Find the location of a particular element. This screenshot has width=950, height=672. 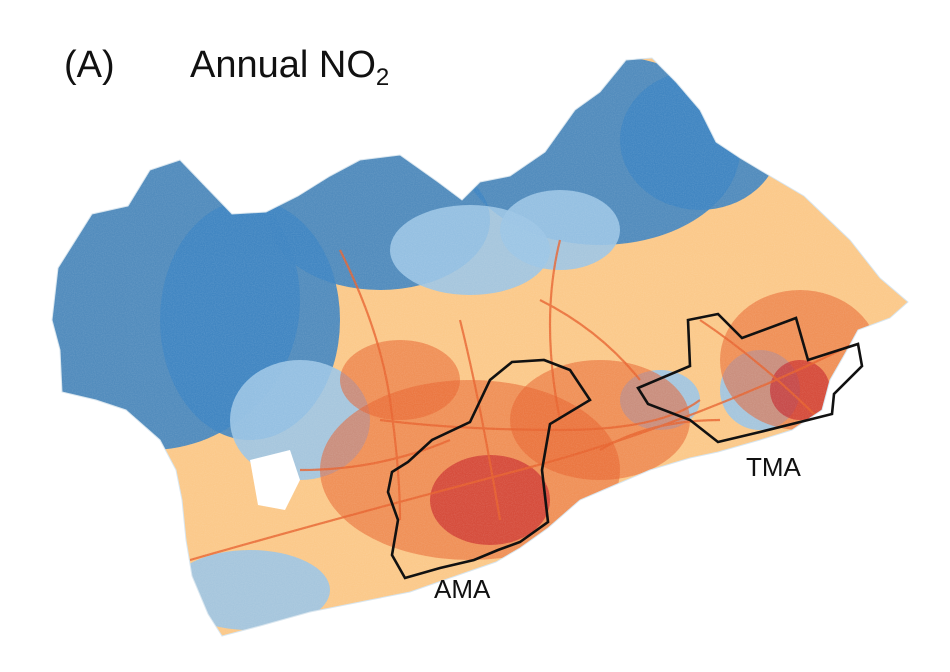

panel-label: (A) is located at coordinates (89, 65).